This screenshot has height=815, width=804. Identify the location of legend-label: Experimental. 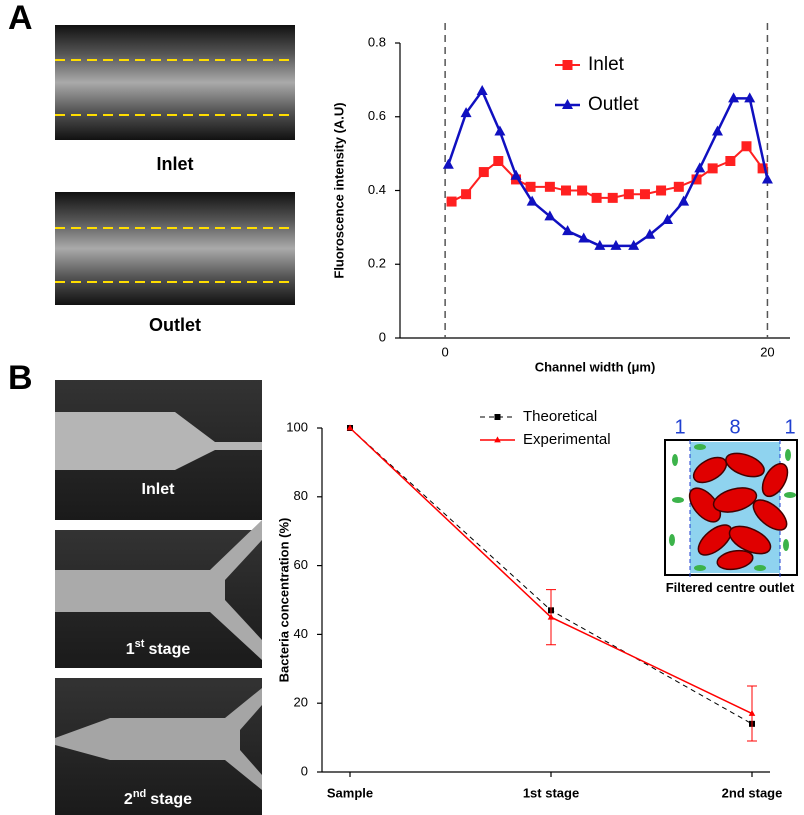
(567, 439).